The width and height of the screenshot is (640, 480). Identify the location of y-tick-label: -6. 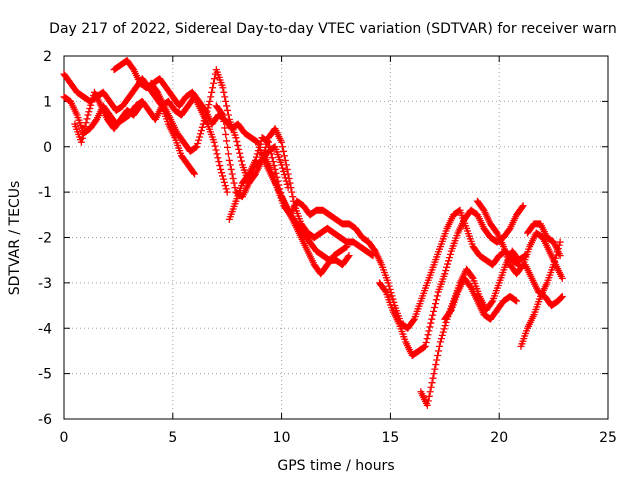
(45, 420).